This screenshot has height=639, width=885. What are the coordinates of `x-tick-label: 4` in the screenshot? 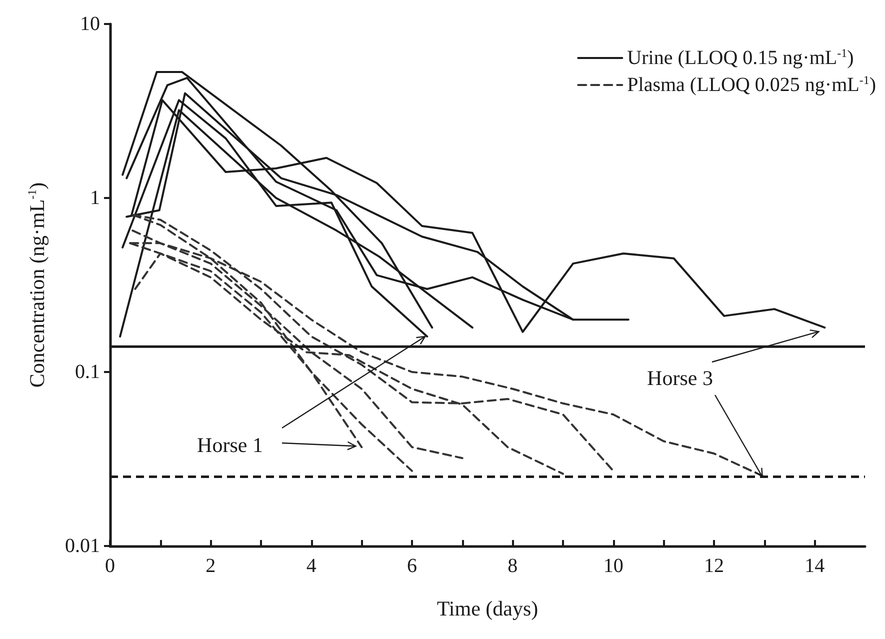 It's located at (311, 566).